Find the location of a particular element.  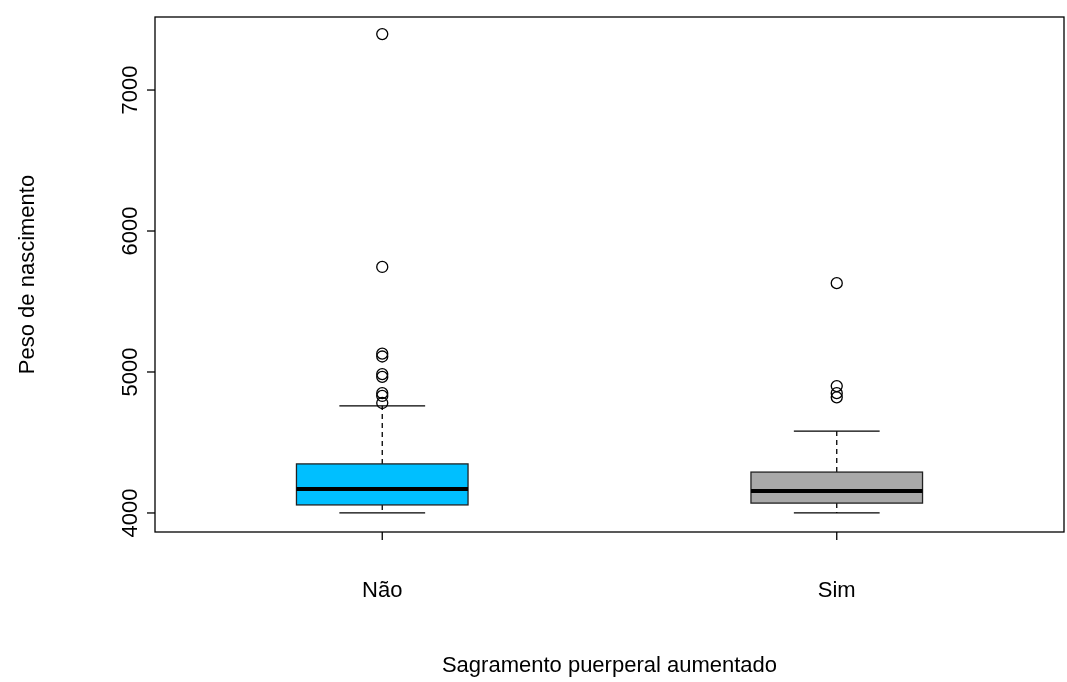

y-tick-label: 7000 is located at coordinates (129, 90).